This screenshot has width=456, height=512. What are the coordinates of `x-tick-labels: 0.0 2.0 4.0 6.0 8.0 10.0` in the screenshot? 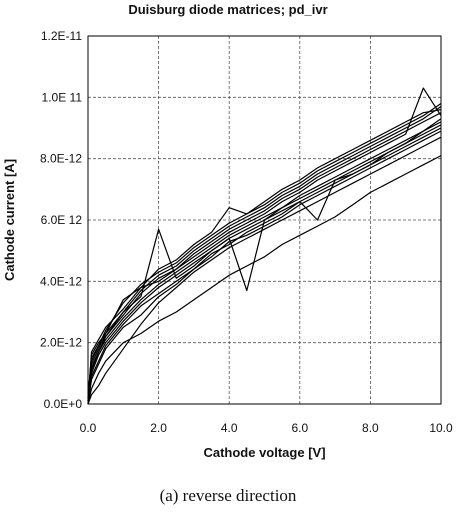 It's located at (266, 428).